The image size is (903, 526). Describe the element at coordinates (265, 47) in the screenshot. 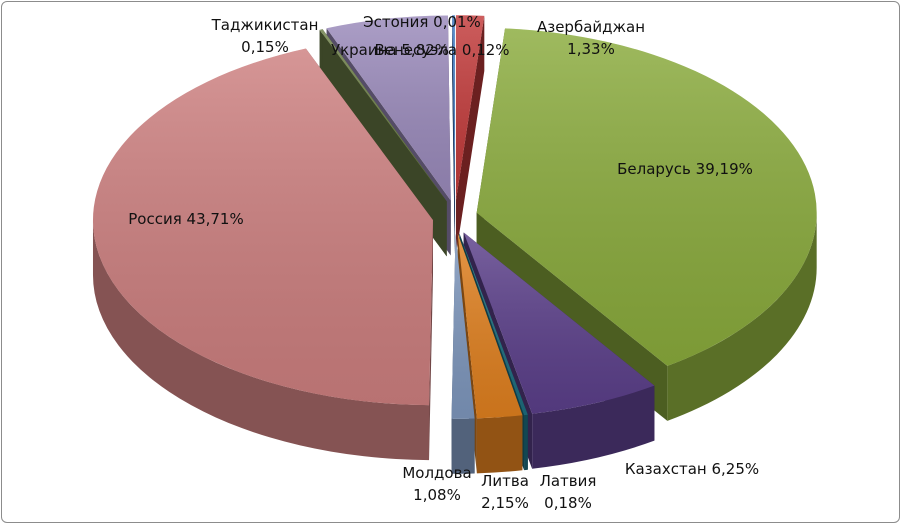

I see `slice-label-value: 0,15%` at that location.